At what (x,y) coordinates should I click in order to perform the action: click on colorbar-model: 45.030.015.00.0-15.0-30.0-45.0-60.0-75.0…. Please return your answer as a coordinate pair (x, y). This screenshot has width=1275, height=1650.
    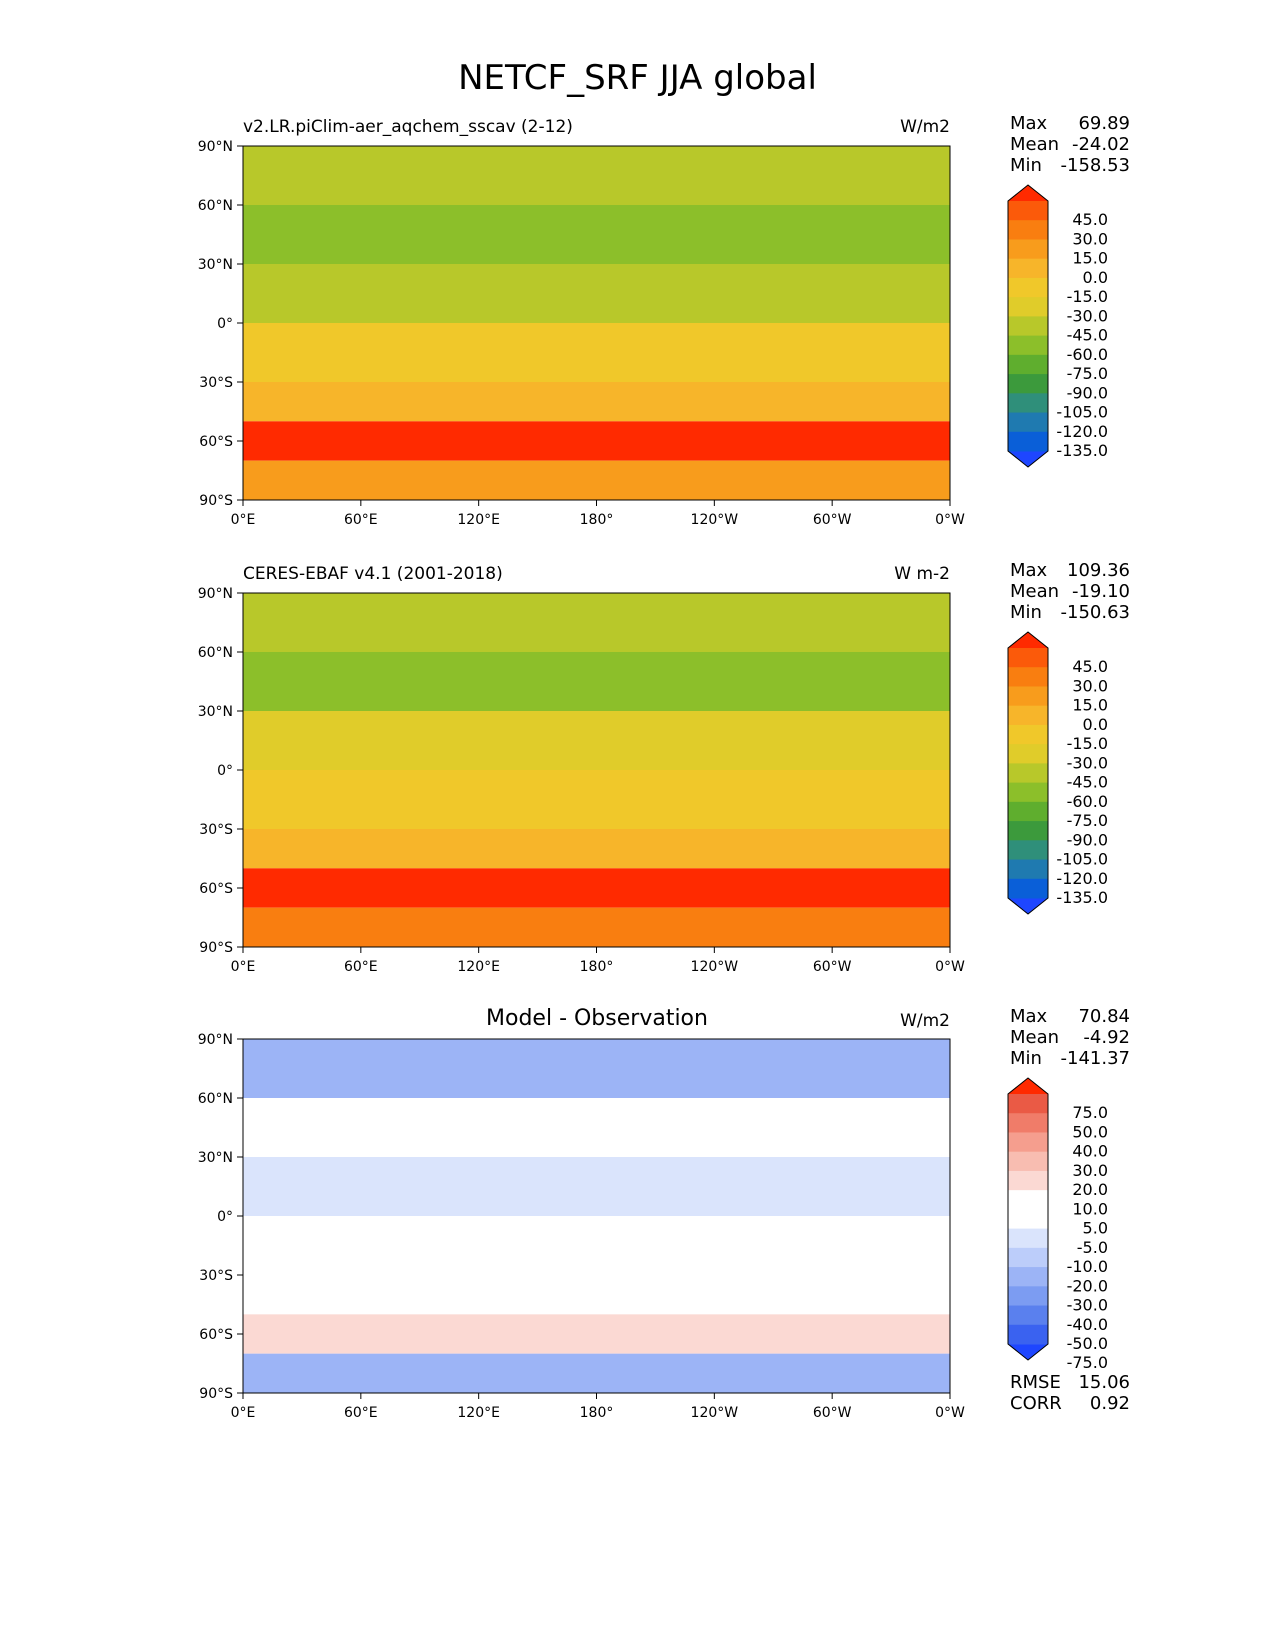
    Looking at the image, I should click on (1057, 326).